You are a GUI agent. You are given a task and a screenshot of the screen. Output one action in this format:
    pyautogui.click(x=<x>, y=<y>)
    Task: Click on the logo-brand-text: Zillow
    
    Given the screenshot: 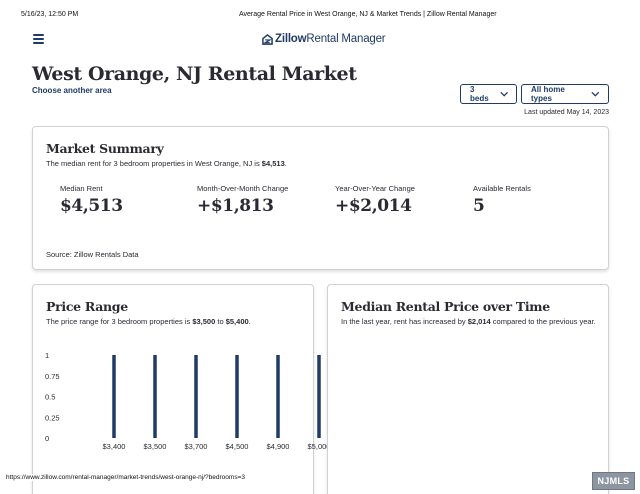 What is the action you would take?
    pyautogui.click(x=291, y=39)
    